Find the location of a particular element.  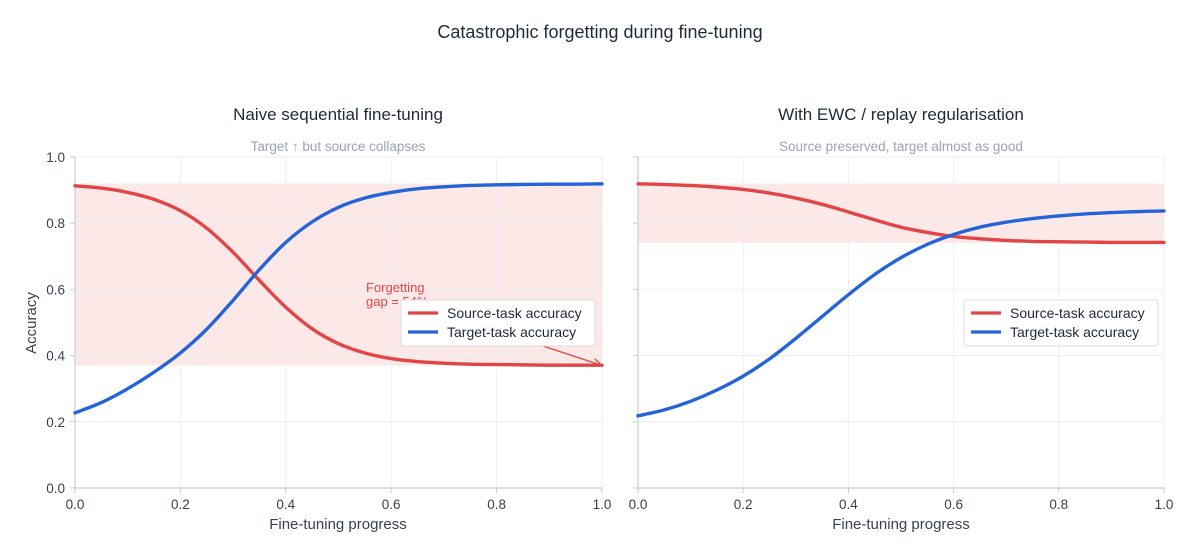

forgetting-annotation: Forgetting gap = 54% is located at coordinates (485, 324).